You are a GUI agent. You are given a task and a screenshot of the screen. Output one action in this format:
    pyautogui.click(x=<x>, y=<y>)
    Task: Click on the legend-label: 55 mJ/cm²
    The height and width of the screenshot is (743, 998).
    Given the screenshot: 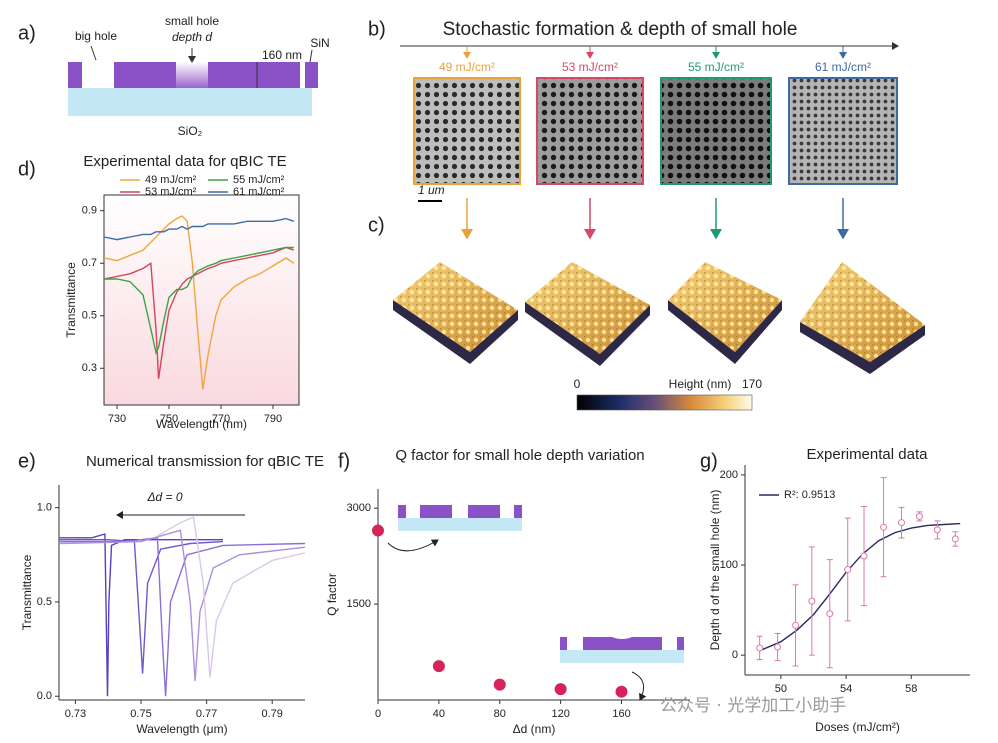 What is the action you would take?
    pyautogui.click(x=259, y=180)
    